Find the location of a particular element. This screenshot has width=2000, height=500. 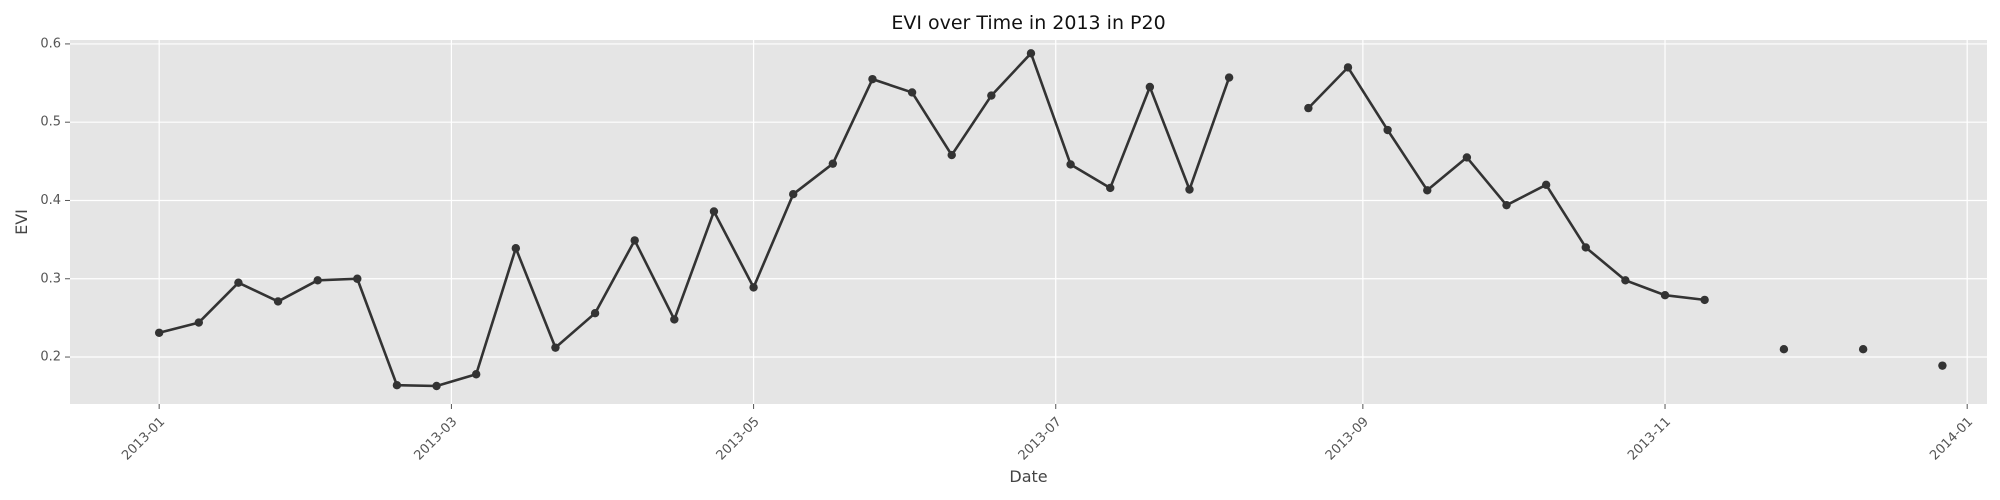

x-tick-label: 2013-11 is located at coordinates (1649, 438).